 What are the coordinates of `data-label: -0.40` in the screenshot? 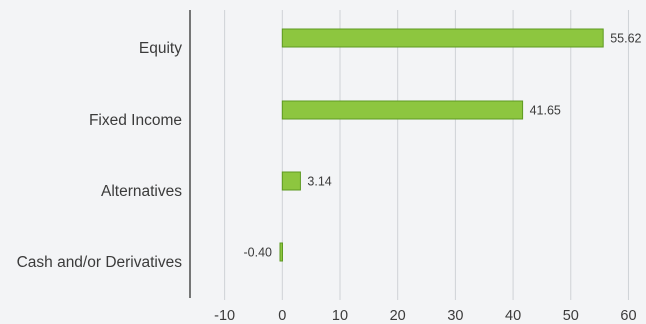 It's located at (258, 253).